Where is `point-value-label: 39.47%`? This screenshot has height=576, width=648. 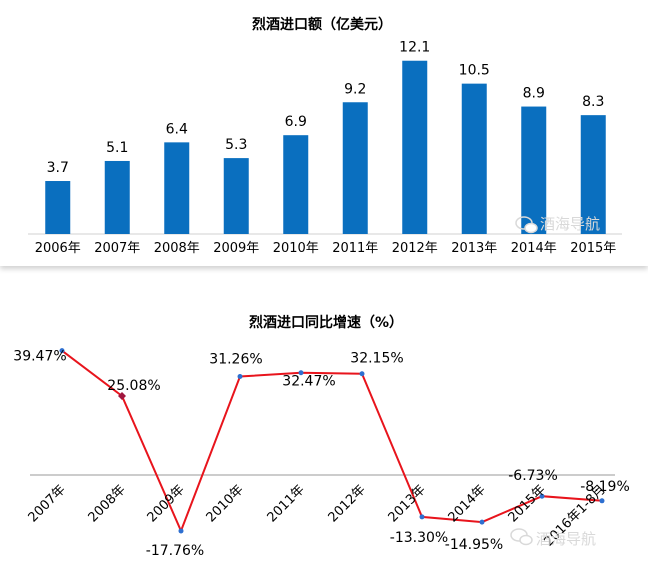
point-value-label: 39.47% is located at coordinates (39, 357).